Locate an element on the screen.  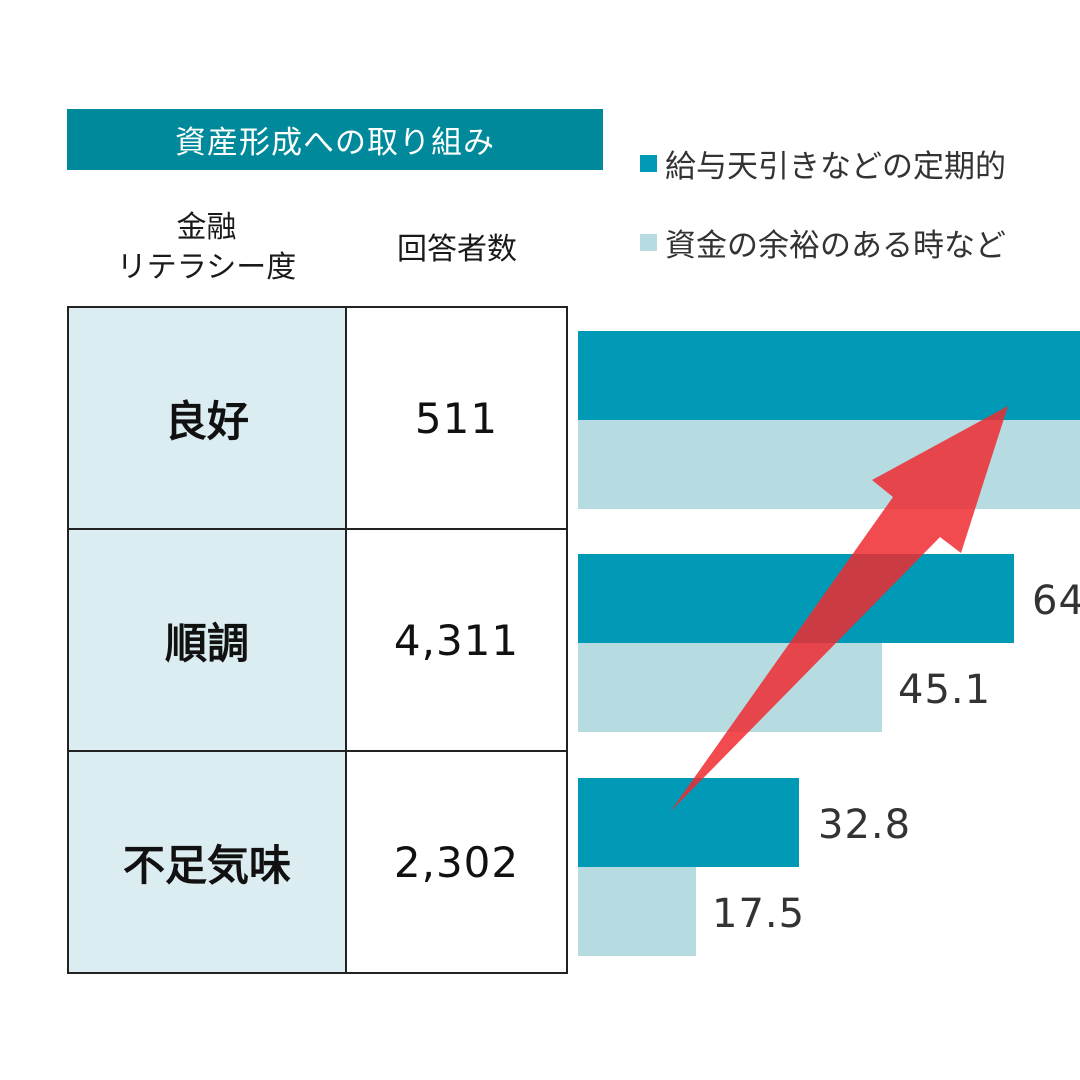
respondent-count-cell: 4,311 is located at coordinates (456, 640).